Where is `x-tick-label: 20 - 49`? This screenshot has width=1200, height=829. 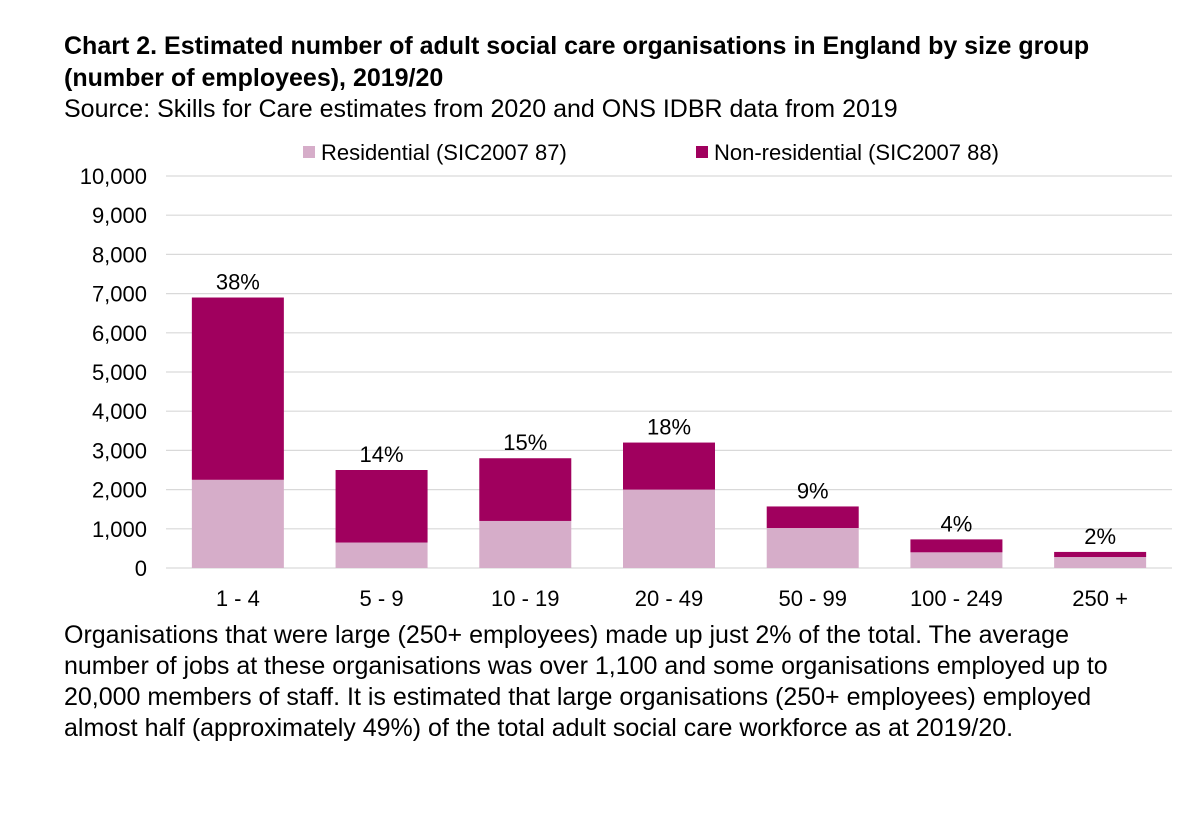
x-tick-label: 20 - 49 is located at coordinates (669, 598).